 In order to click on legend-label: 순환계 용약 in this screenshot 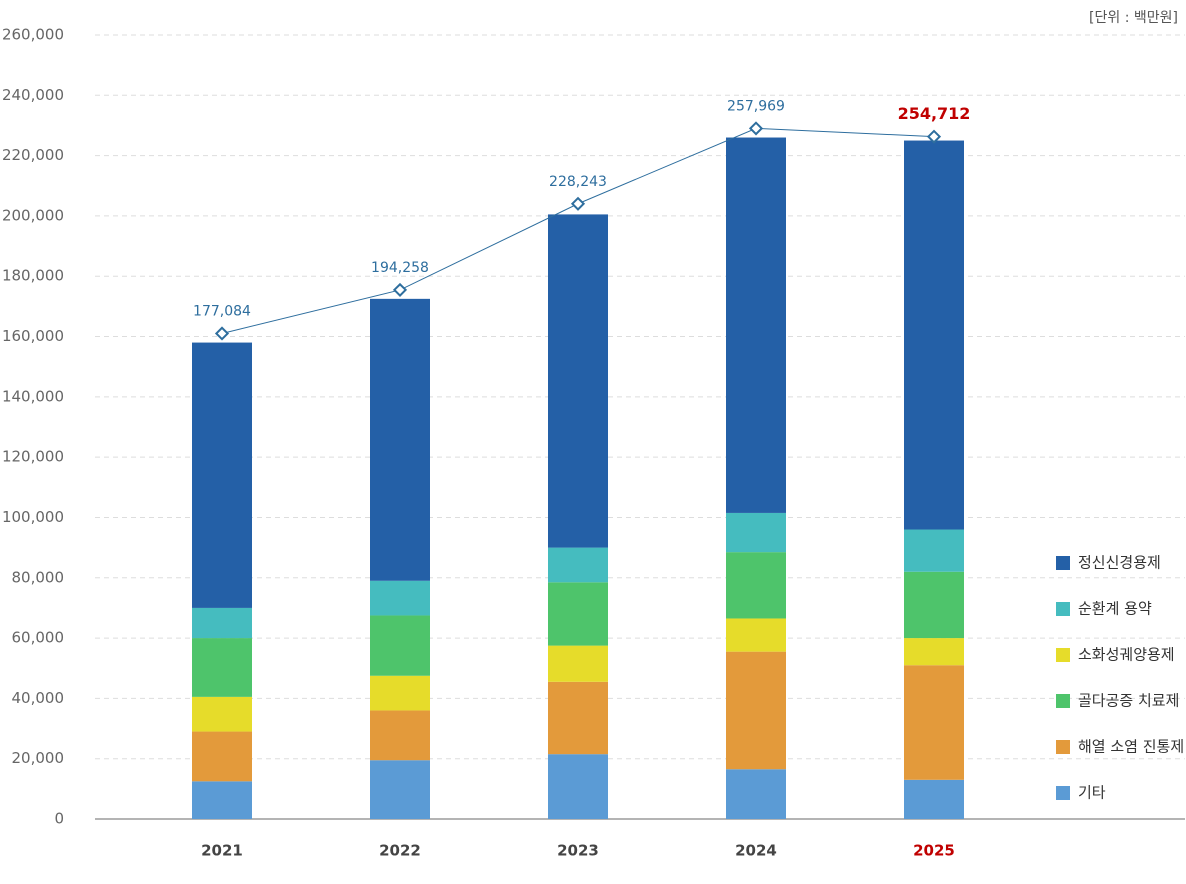, I will do `click(1115, 609)`.